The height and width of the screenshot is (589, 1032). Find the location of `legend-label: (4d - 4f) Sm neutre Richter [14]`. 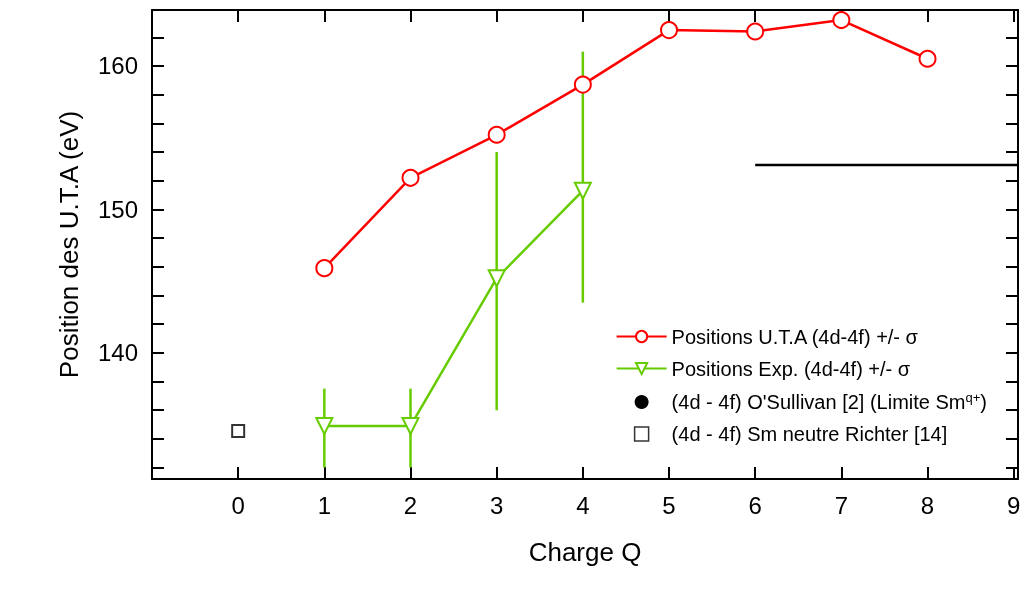

legend-label: (4d - 4f) Sm neutre Richter [14] is located at coordinates (809, 434).